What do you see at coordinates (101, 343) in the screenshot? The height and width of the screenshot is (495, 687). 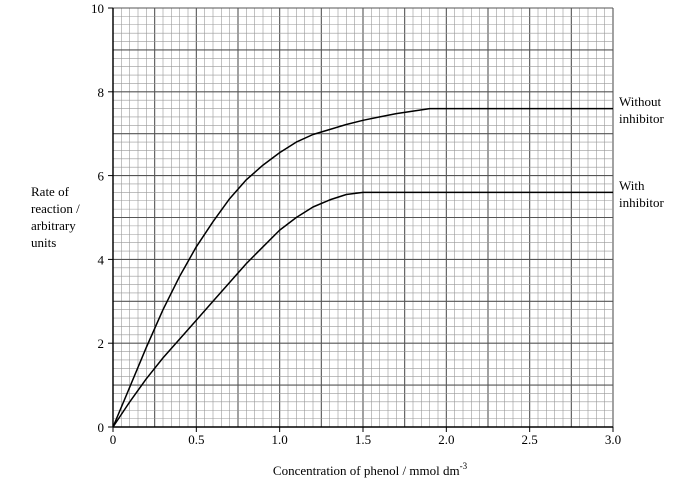 I see `y-tick-label: 2` at bounding box center [101, 343].